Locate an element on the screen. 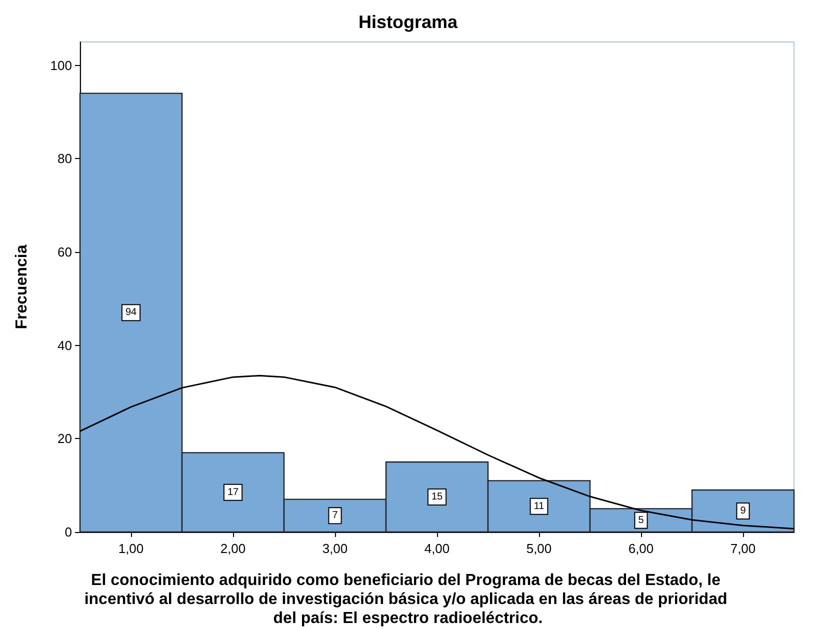 Image resolution: width=816 pixels, height=630 pixels. data-label: 11 is located at coordinates (539, 506).